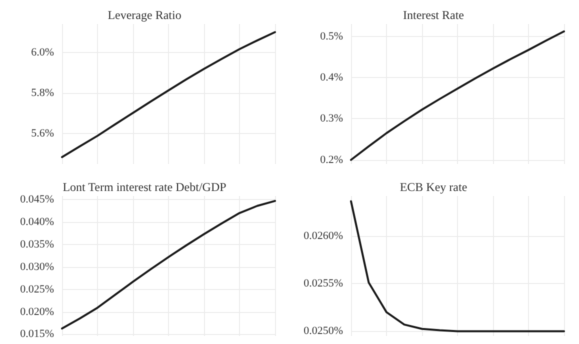 The height and width of the screenshot is (344, 579). I want to click on y-tick-label: 0.0260%, so click(323, 236).